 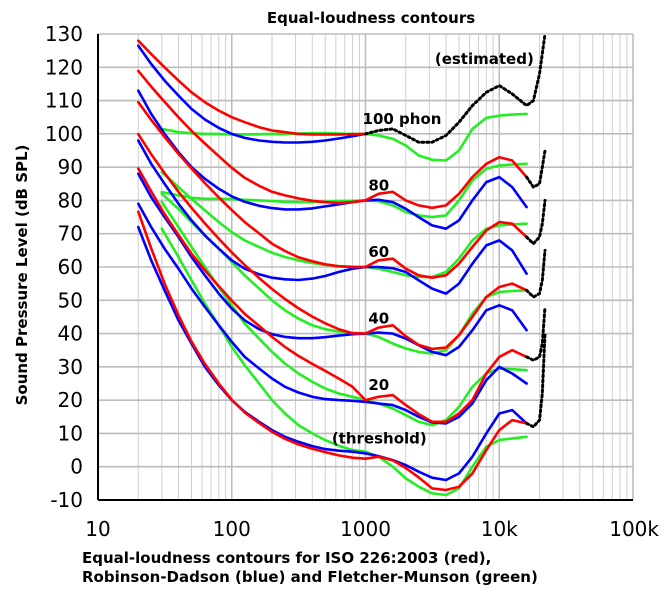 What do you see at coordinates (70, 200) in the screenshot?
I see `y-tick-label: 80` at bounding box center [70, 200].